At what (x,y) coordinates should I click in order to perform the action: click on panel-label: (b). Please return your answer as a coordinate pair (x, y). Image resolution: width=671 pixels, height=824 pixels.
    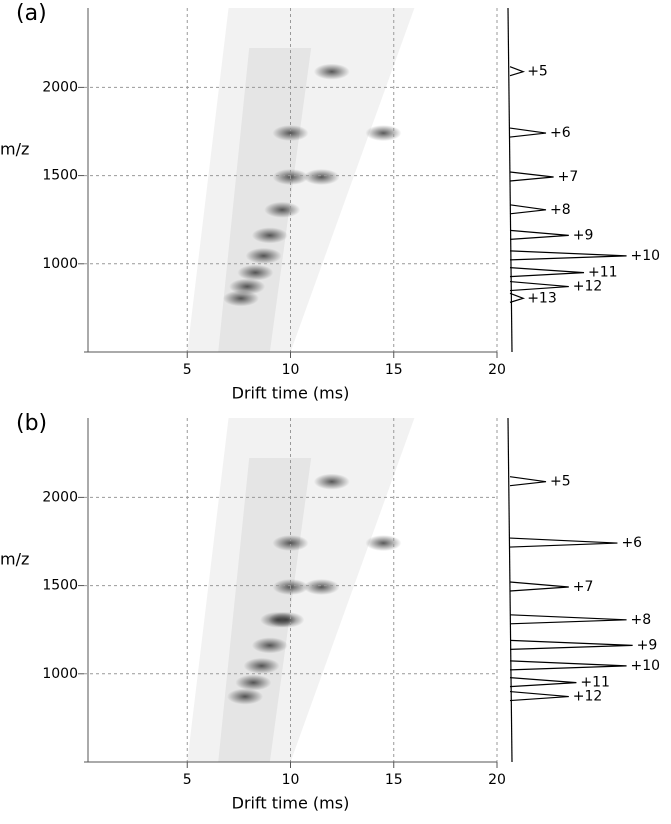
    Looking at the image, I should click on (31, 423).